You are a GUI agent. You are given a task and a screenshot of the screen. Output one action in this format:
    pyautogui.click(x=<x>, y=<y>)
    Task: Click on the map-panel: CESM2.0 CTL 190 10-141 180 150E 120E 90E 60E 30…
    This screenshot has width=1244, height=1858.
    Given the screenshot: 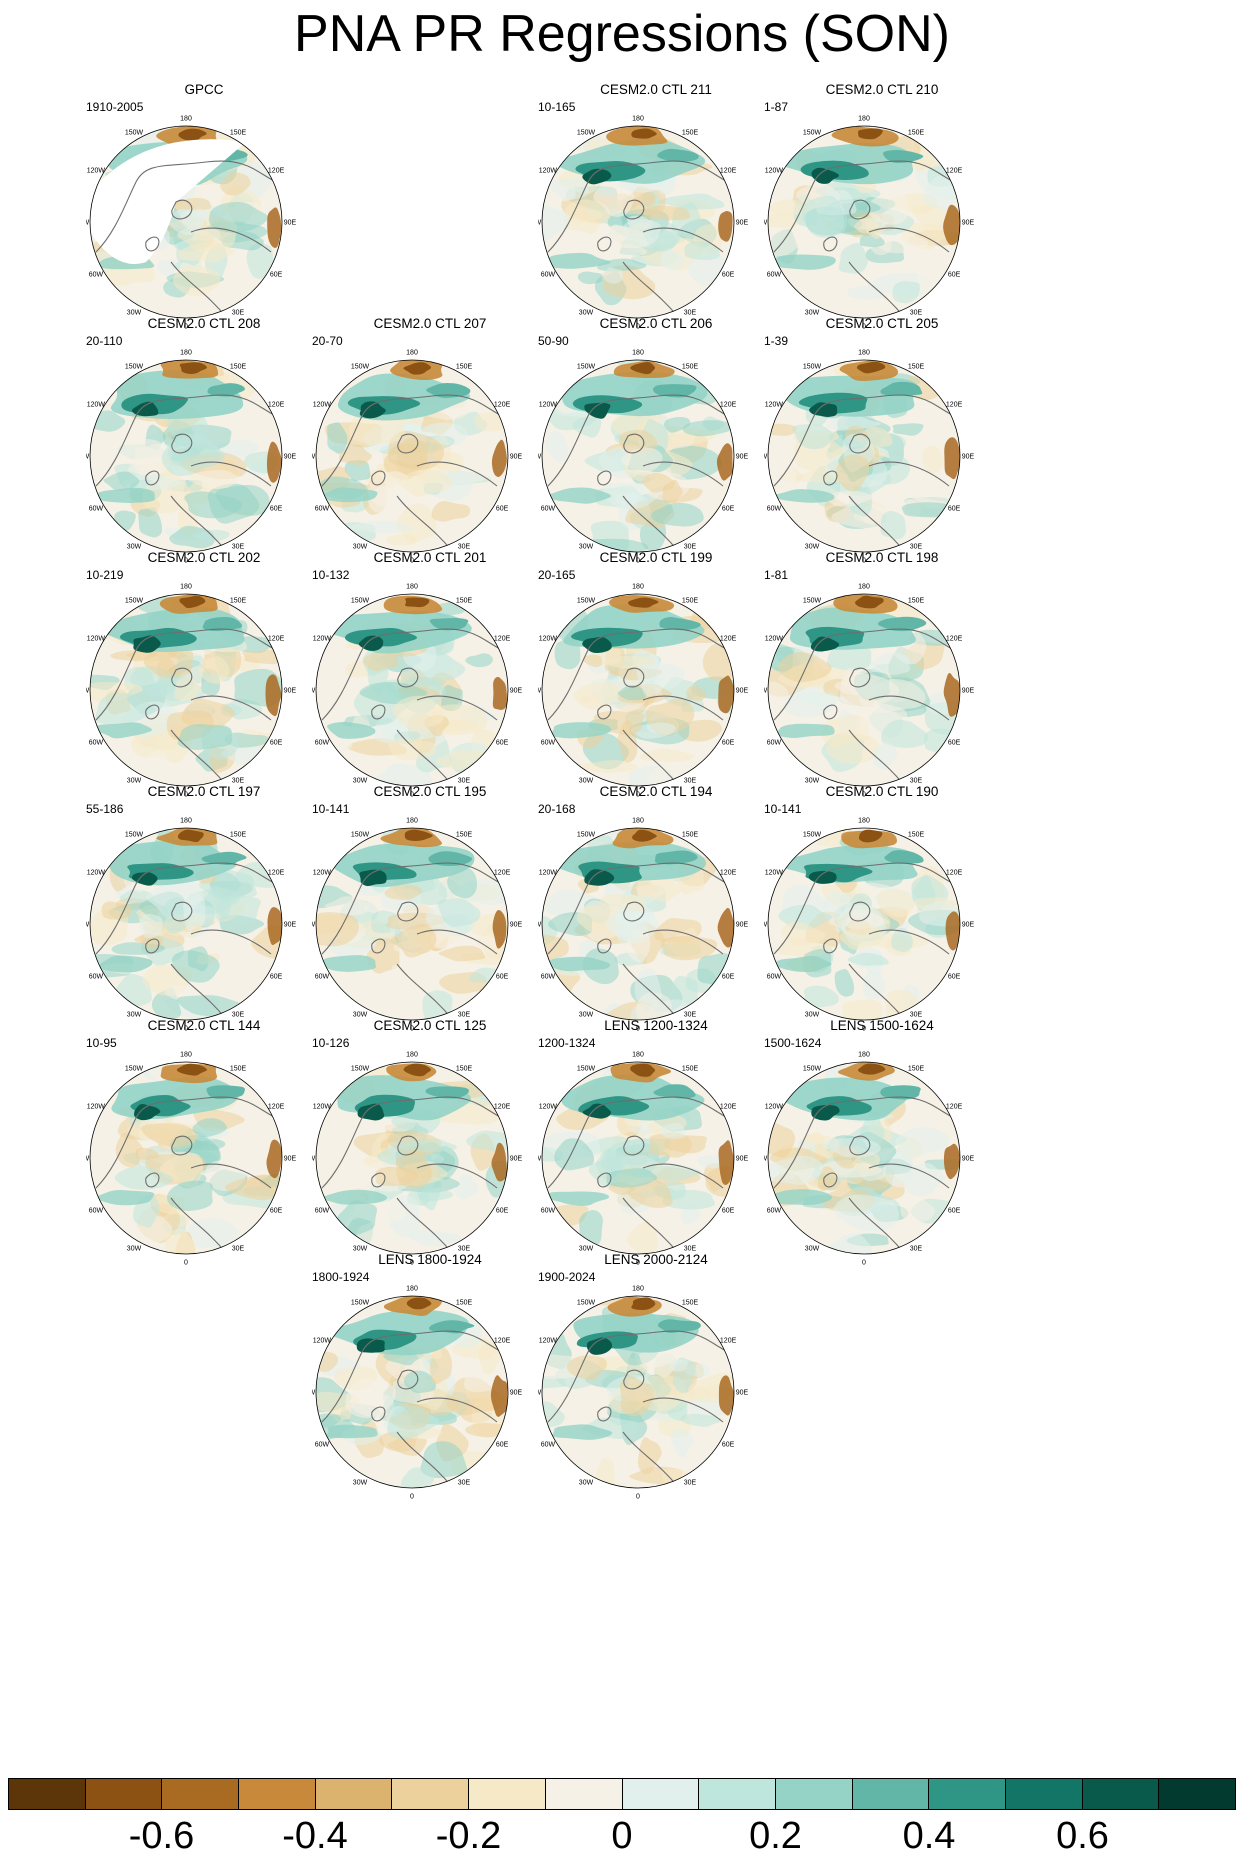 What is the action you would take?
    pyautogui.click(x=882, y=919)
    